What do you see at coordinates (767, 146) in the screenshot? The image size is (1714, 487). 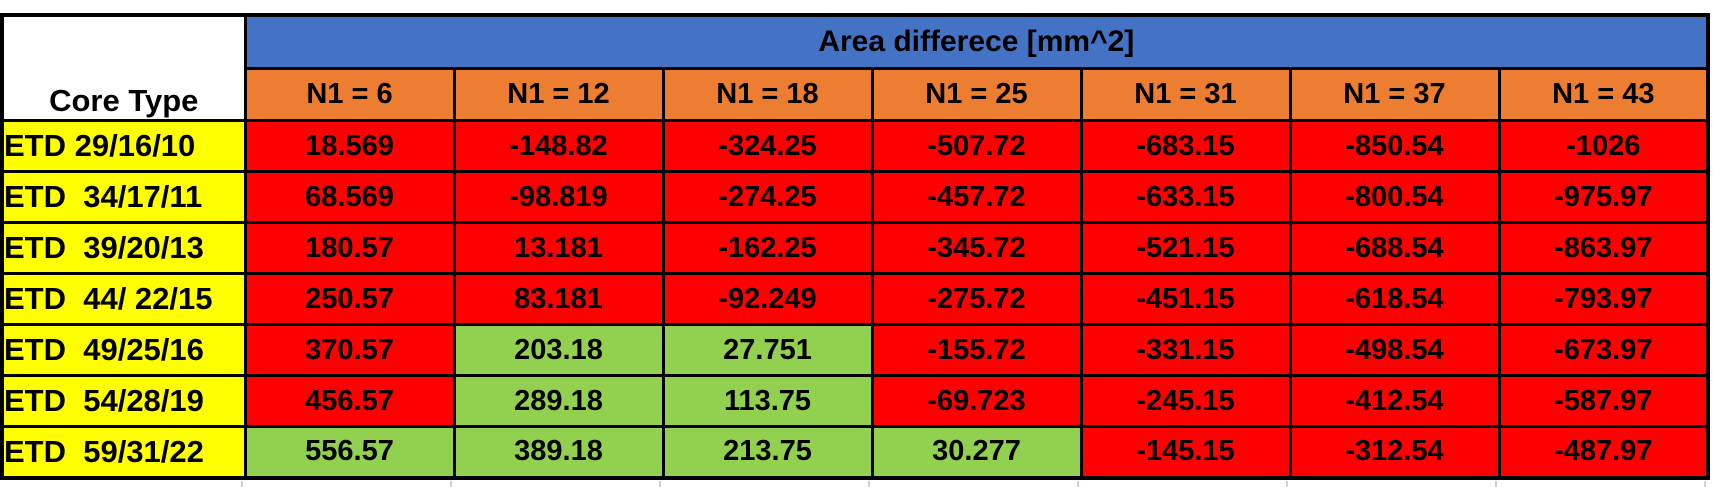 I see `data-cell: -324.25` at bounding box center [767, 146].